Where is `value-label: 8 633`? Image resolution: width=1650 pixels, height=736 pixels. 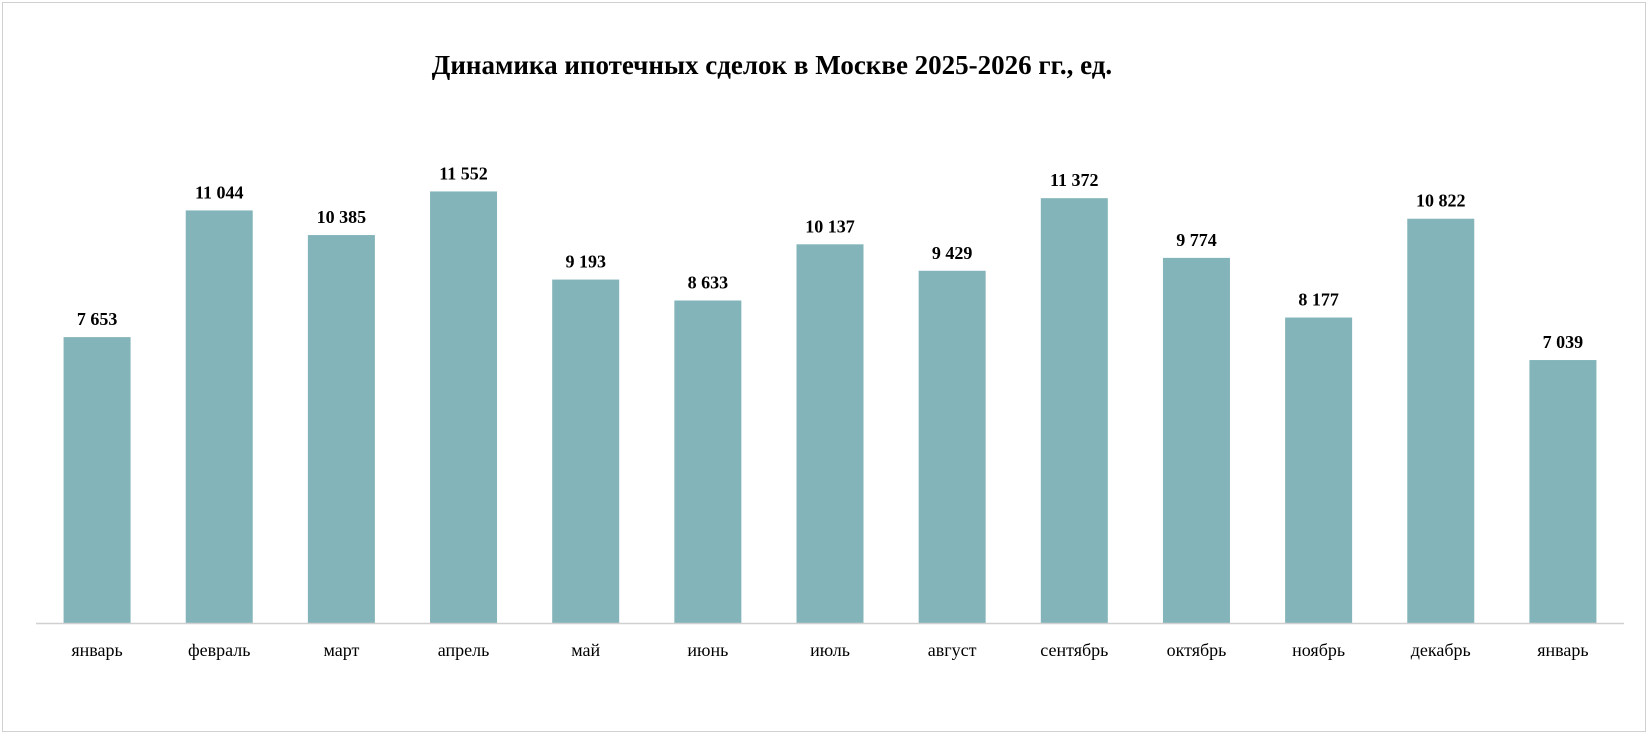 value-label: 8 633 is located at coordinates (708, 282).